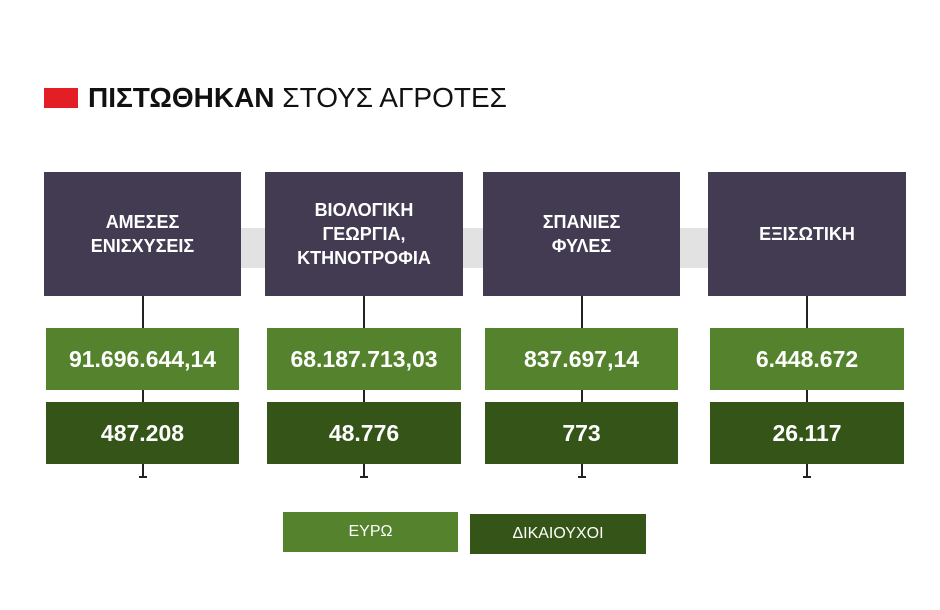  I want to click on category-label-line: ΒΙΟΛΟΓΙΚΗ, so click(364, 210).